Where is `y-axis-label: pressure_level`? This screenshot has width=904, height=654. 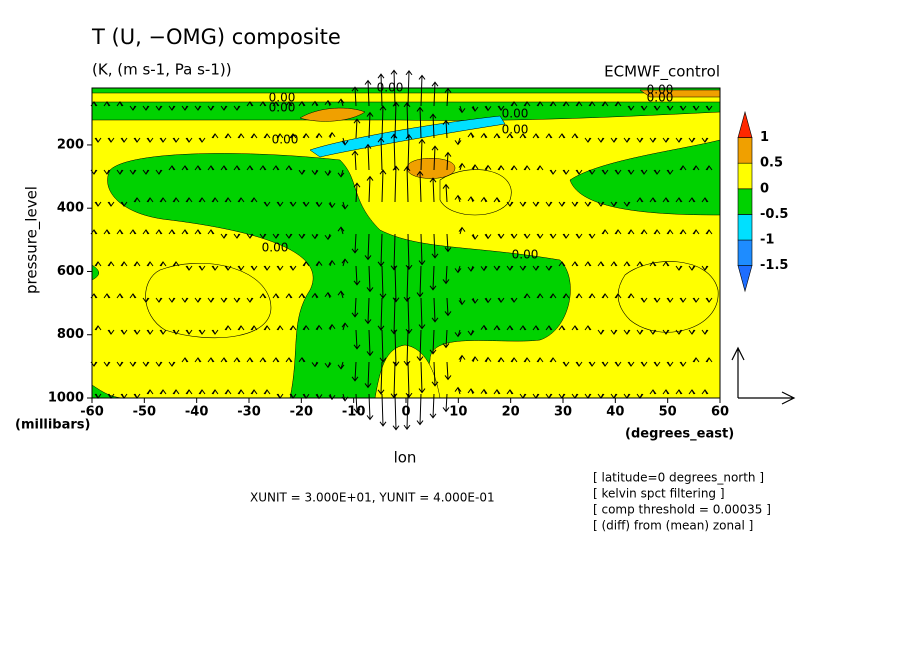
y-axis-label: pressure_level is located at coordinates (32, 240).